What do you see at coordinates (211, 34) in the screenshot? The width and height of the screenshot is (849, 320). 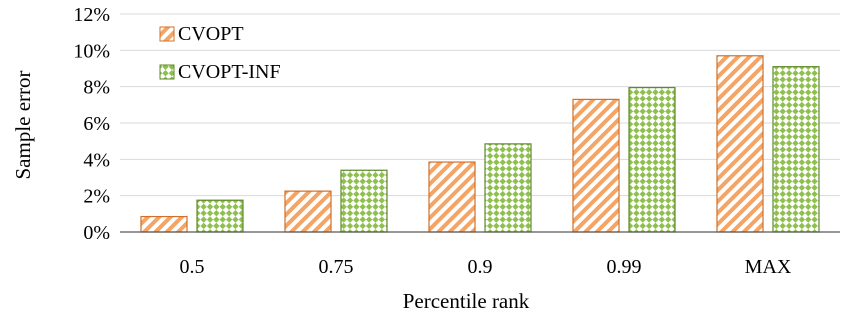 I see `legend-label: CVOPT` at bounding box center [211, 34].